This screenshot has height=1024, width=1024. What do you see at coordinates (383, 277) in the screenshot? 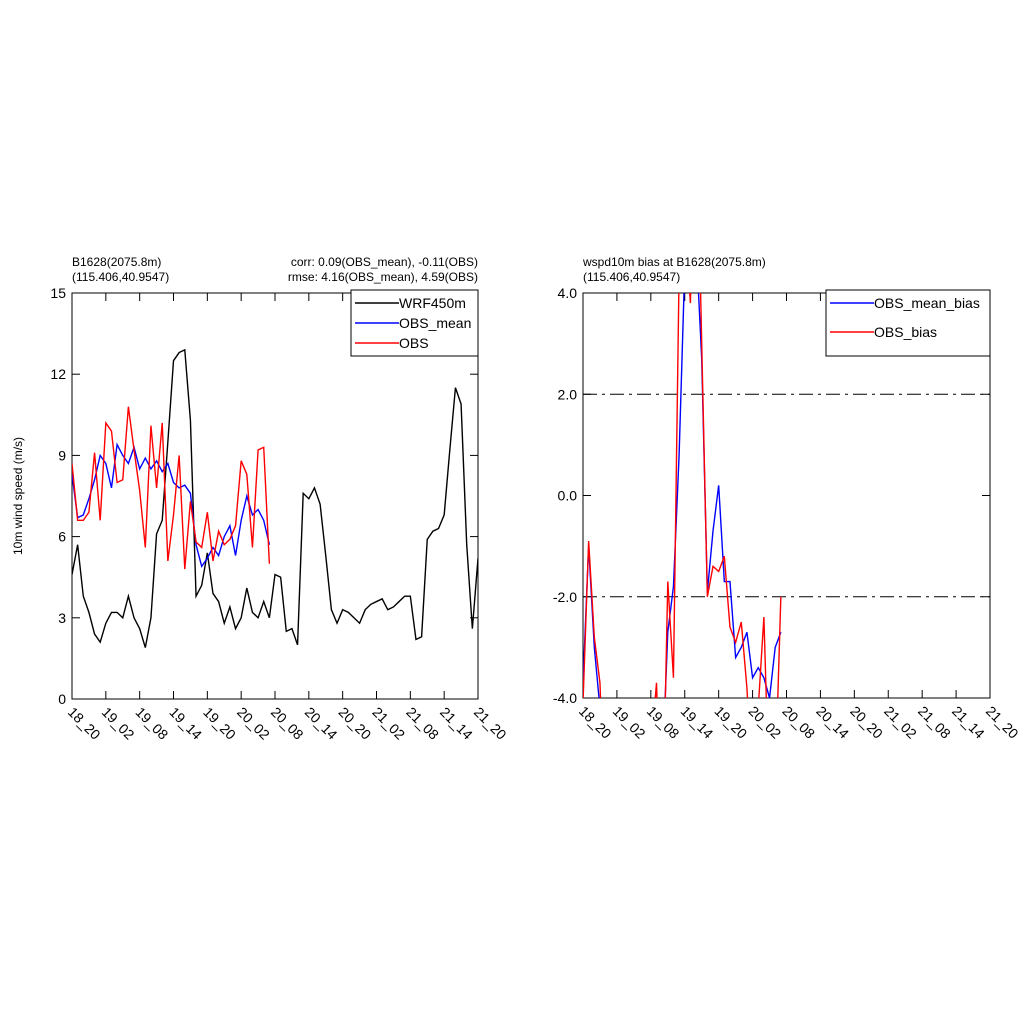
I see `chart-subtitle: rmse: 4.16(OBS_mean), 4.59(OBS)` at bounding box center [383, 277].